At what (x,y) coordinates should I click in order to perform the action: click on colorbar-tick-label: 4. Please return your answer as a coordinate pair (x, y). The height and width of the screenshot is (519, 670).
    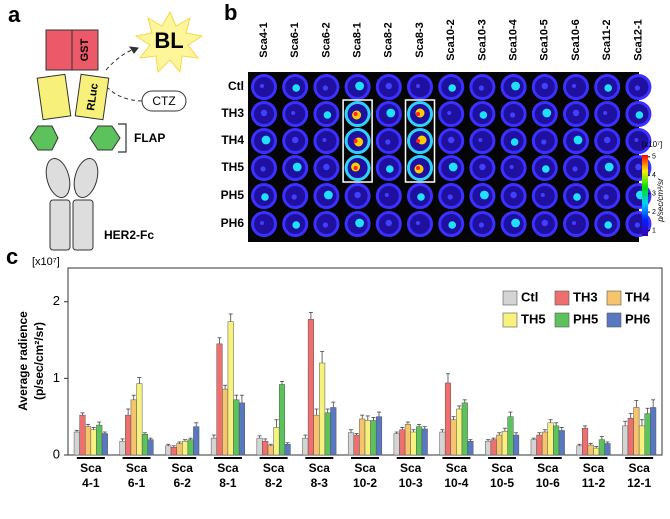
    Looking at the image, I should click on (654, 175).